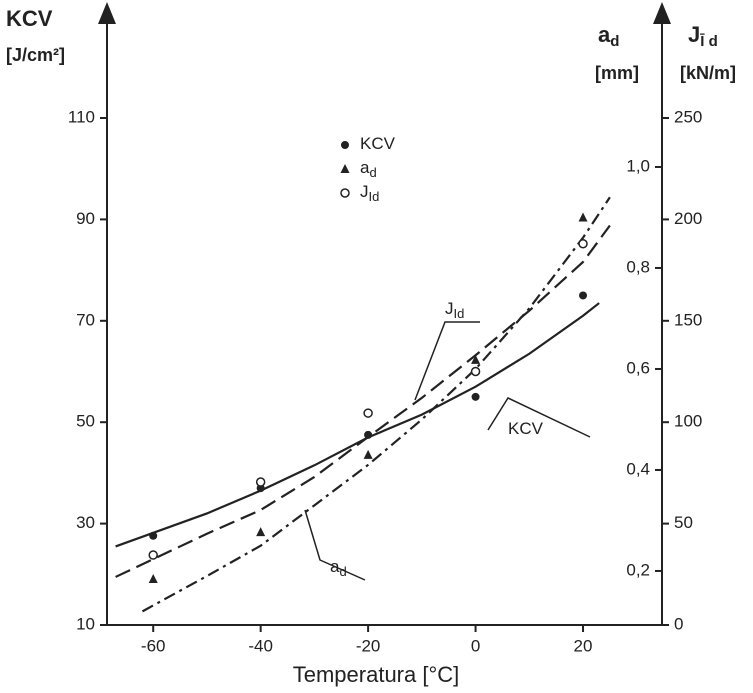  I want to click on curve-label: KCV, so click(526, 428).